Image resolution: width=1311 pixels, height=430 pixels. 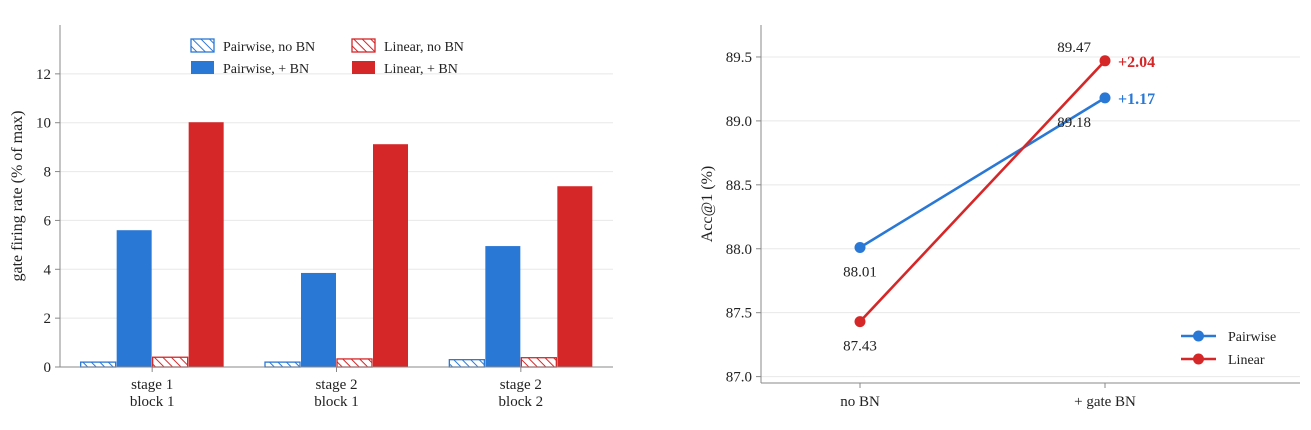 What do you see at coordinates (266, 69) in the screenshot?
I see `legend-label: Pairwise, + BN` at bounding box center [266, 69].